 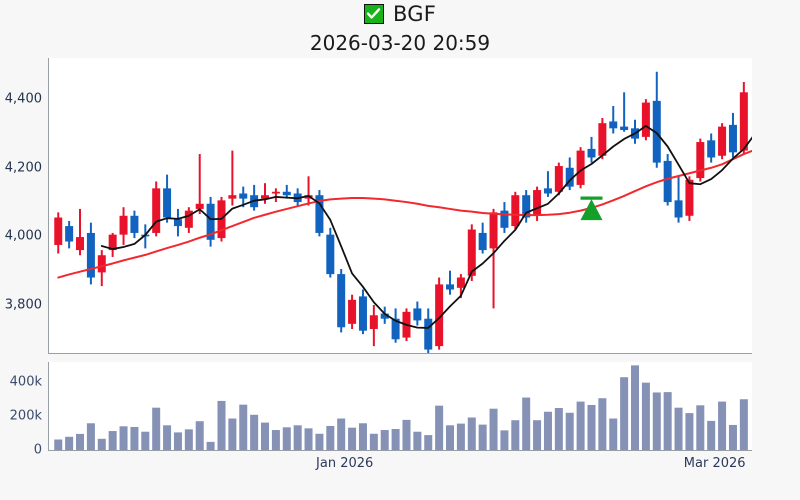 What do you see at coordinates (23, 305) in the screenshot?
I see `price-axis-tick: 3,800` at bounding box center [23, 305].